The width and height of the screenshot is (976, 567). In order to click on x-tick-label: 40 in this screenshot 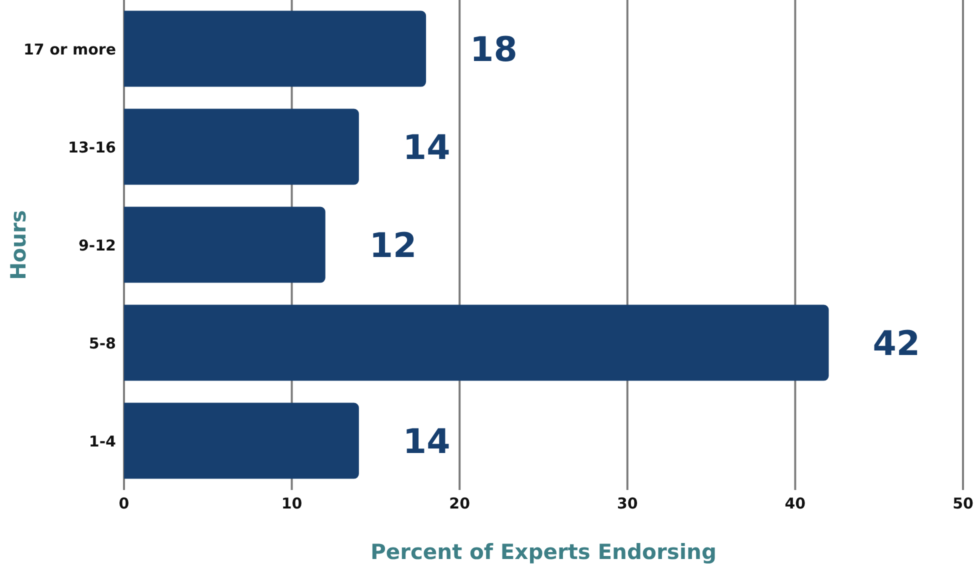, I will do `click(795, 503)`.